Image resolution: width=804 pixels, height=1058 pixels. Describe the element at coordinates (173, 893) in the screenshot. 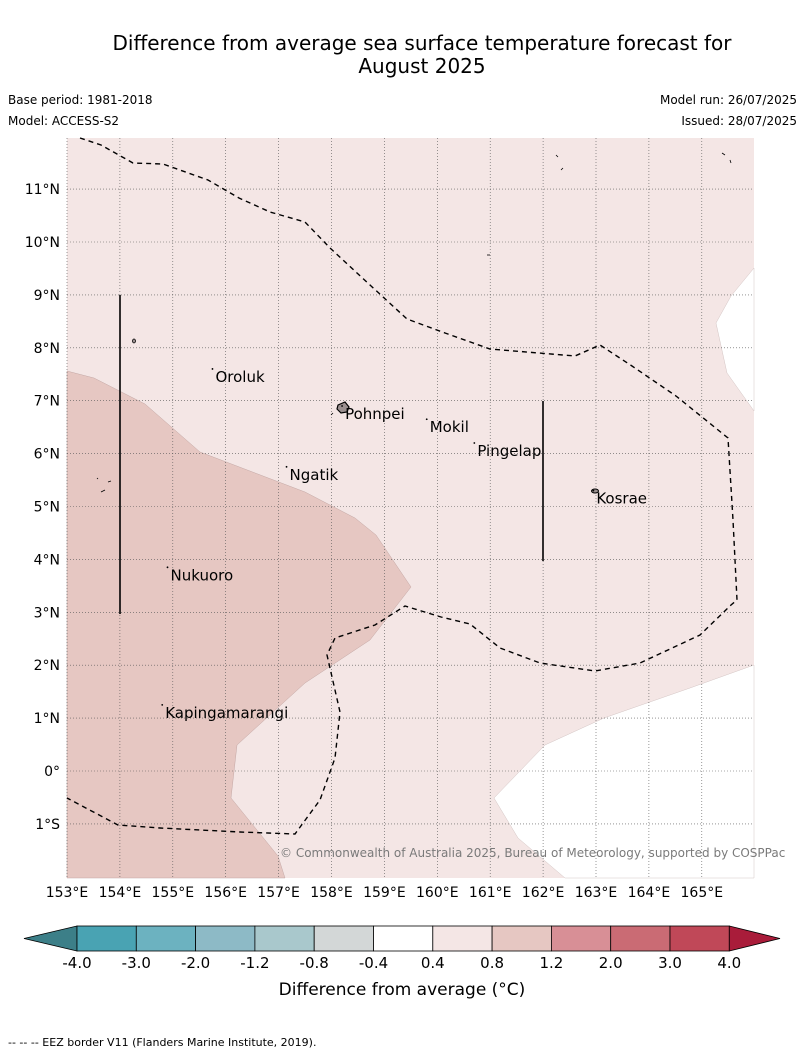

I see `longitude-label: 155°E` at that location.